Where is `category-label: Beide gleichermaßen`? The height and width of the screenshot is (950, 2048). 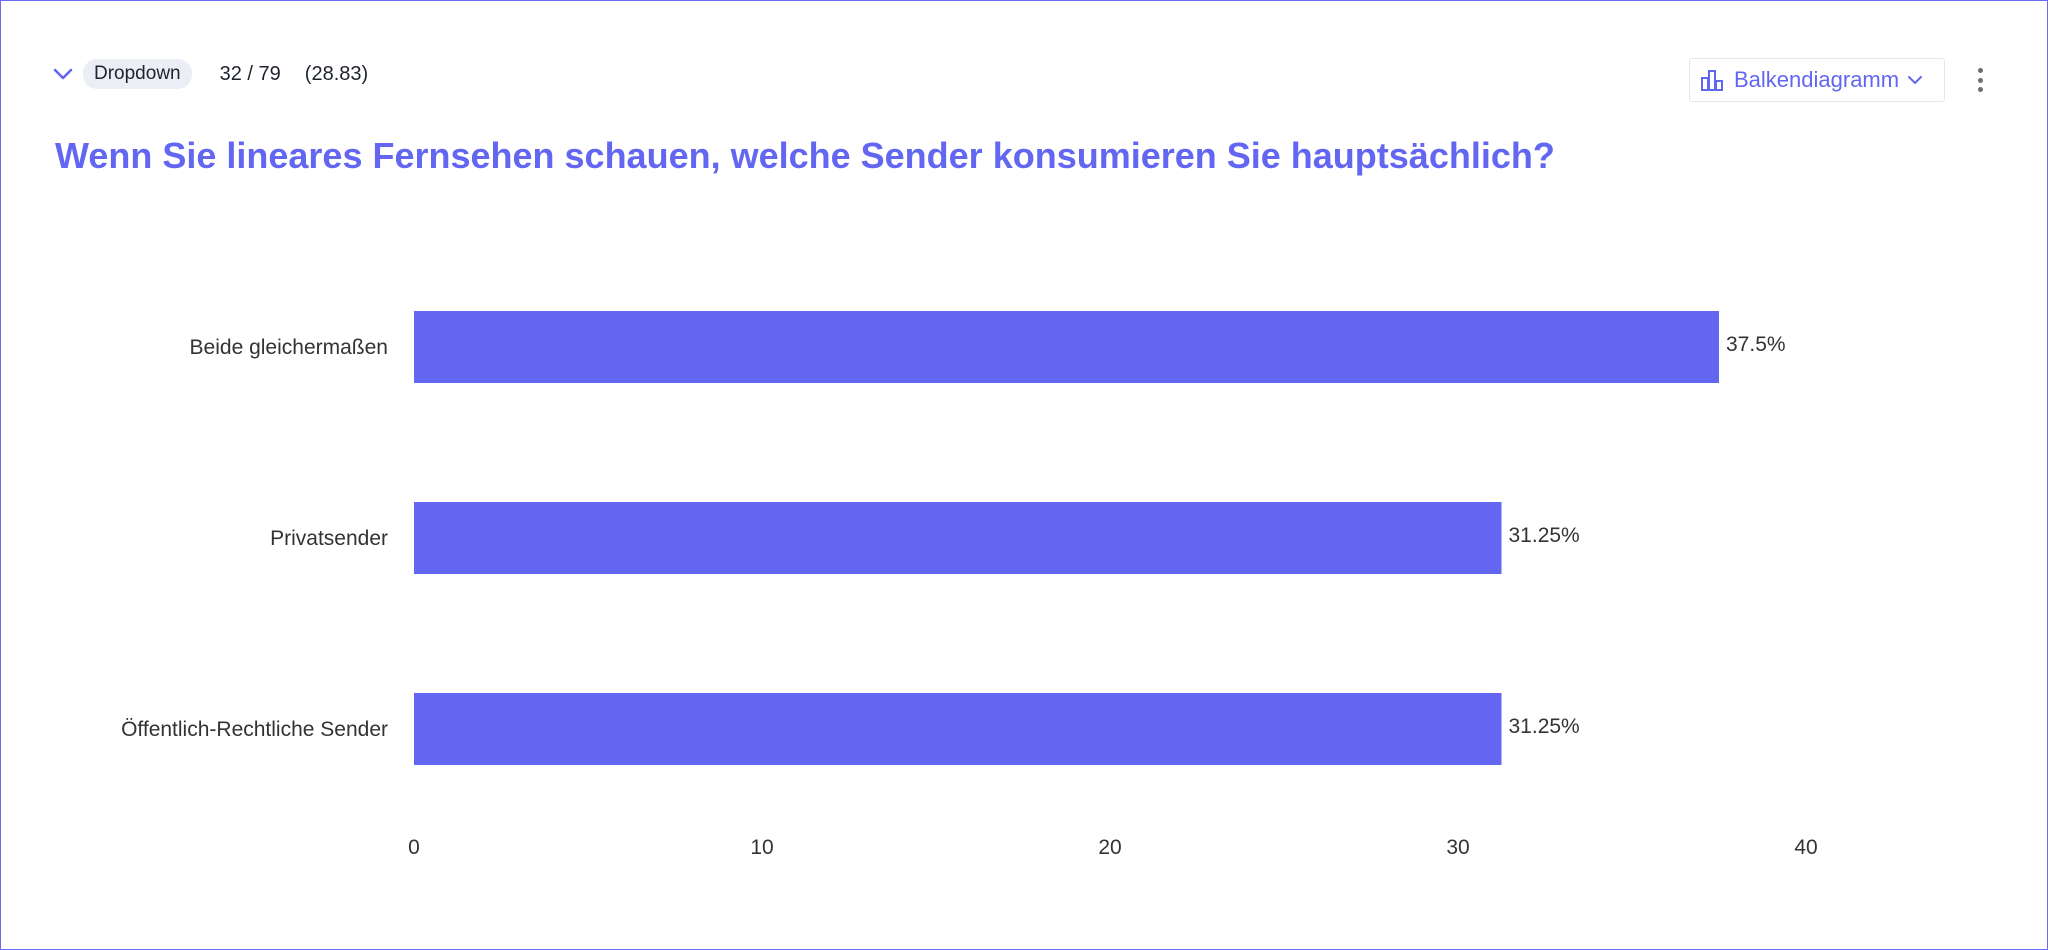
category-label: Beide gleichermaßen is located at coordinates (289, 347).